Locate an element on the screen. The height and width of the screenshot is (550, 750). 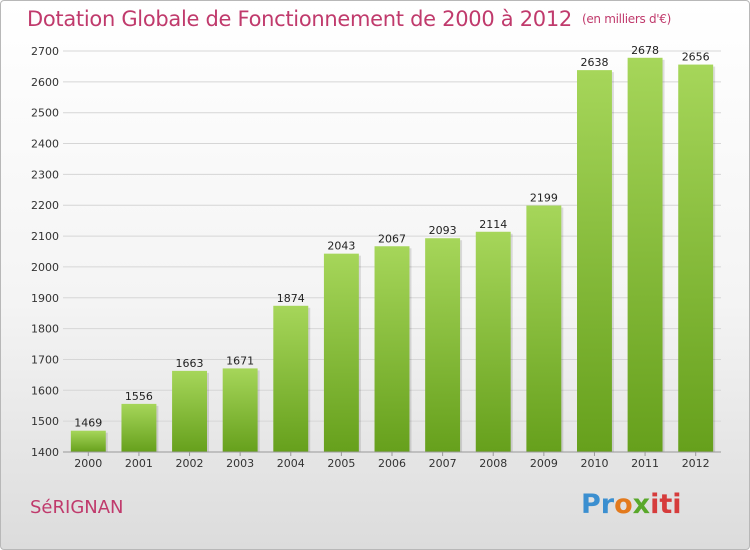
y-tick-label: 2500 is located at coordinates (45, 113).